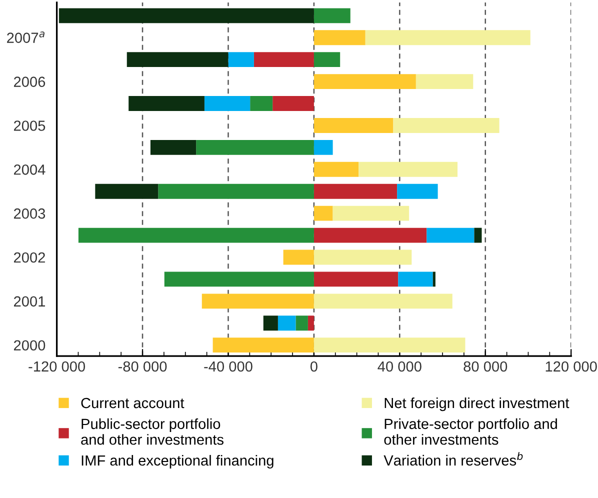  I want to click on x-tick-label: 120 000, so click(571, 366).